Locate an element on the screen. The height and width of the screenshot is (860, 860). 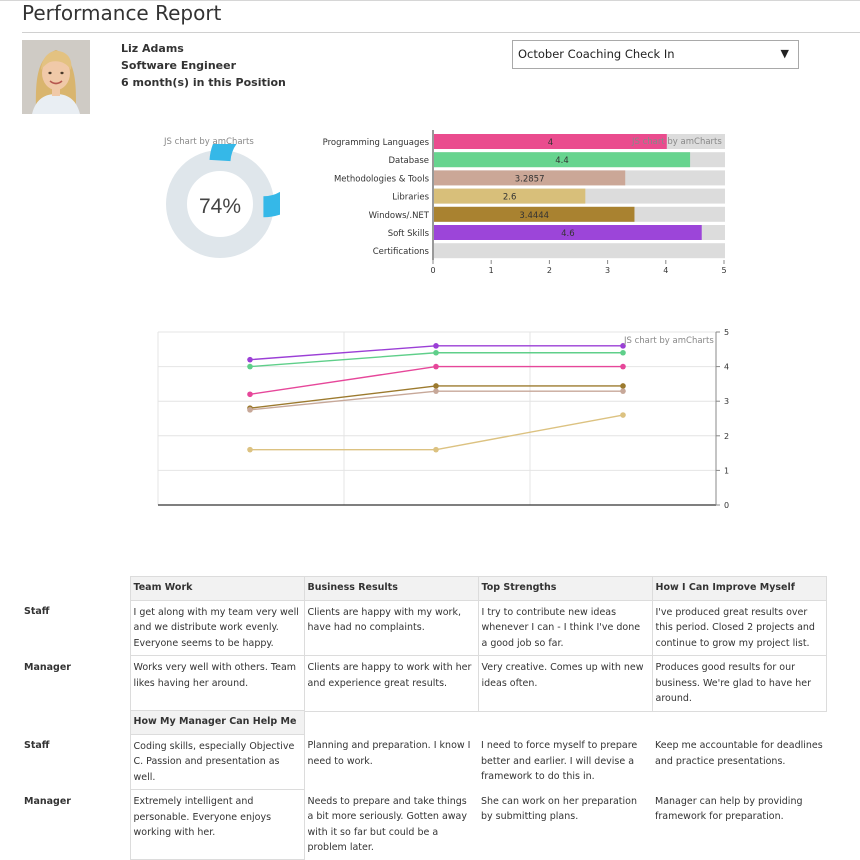
top-border is located at coordinates (430, 0).